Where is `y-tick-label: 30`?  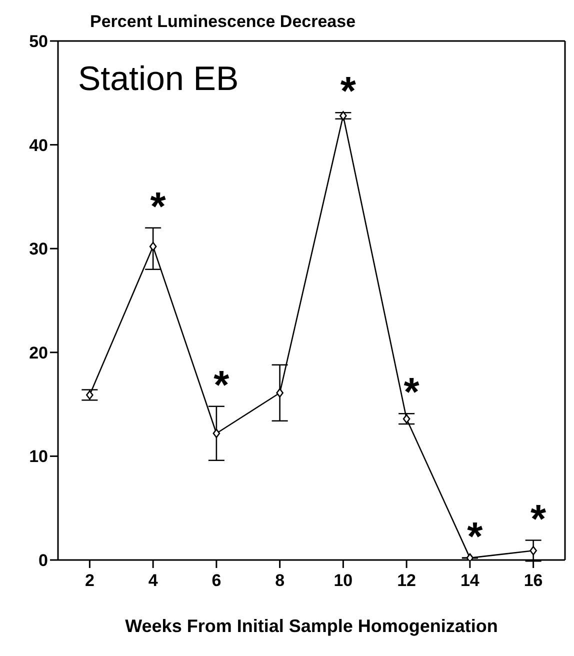
y-tick-label: 30 is located at coordinates (38, 249).